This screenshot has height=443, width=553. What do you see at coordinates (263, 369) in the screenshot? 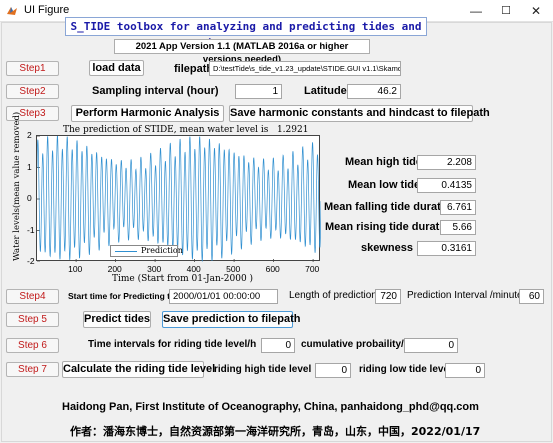
I see `riding-high-tide-label: riding high tide level` at bounding box center [263, 369].